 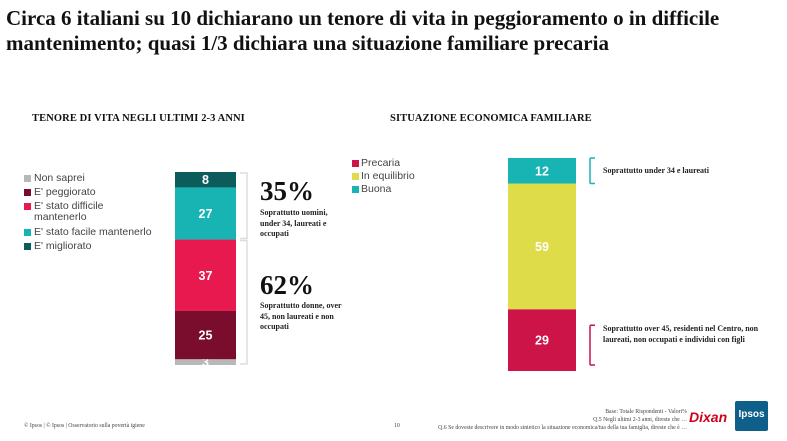 What do you see at coordinates (27, 232) in the screenshot?
I see `legend-swatch-facile` at bounding box center [27, 232].